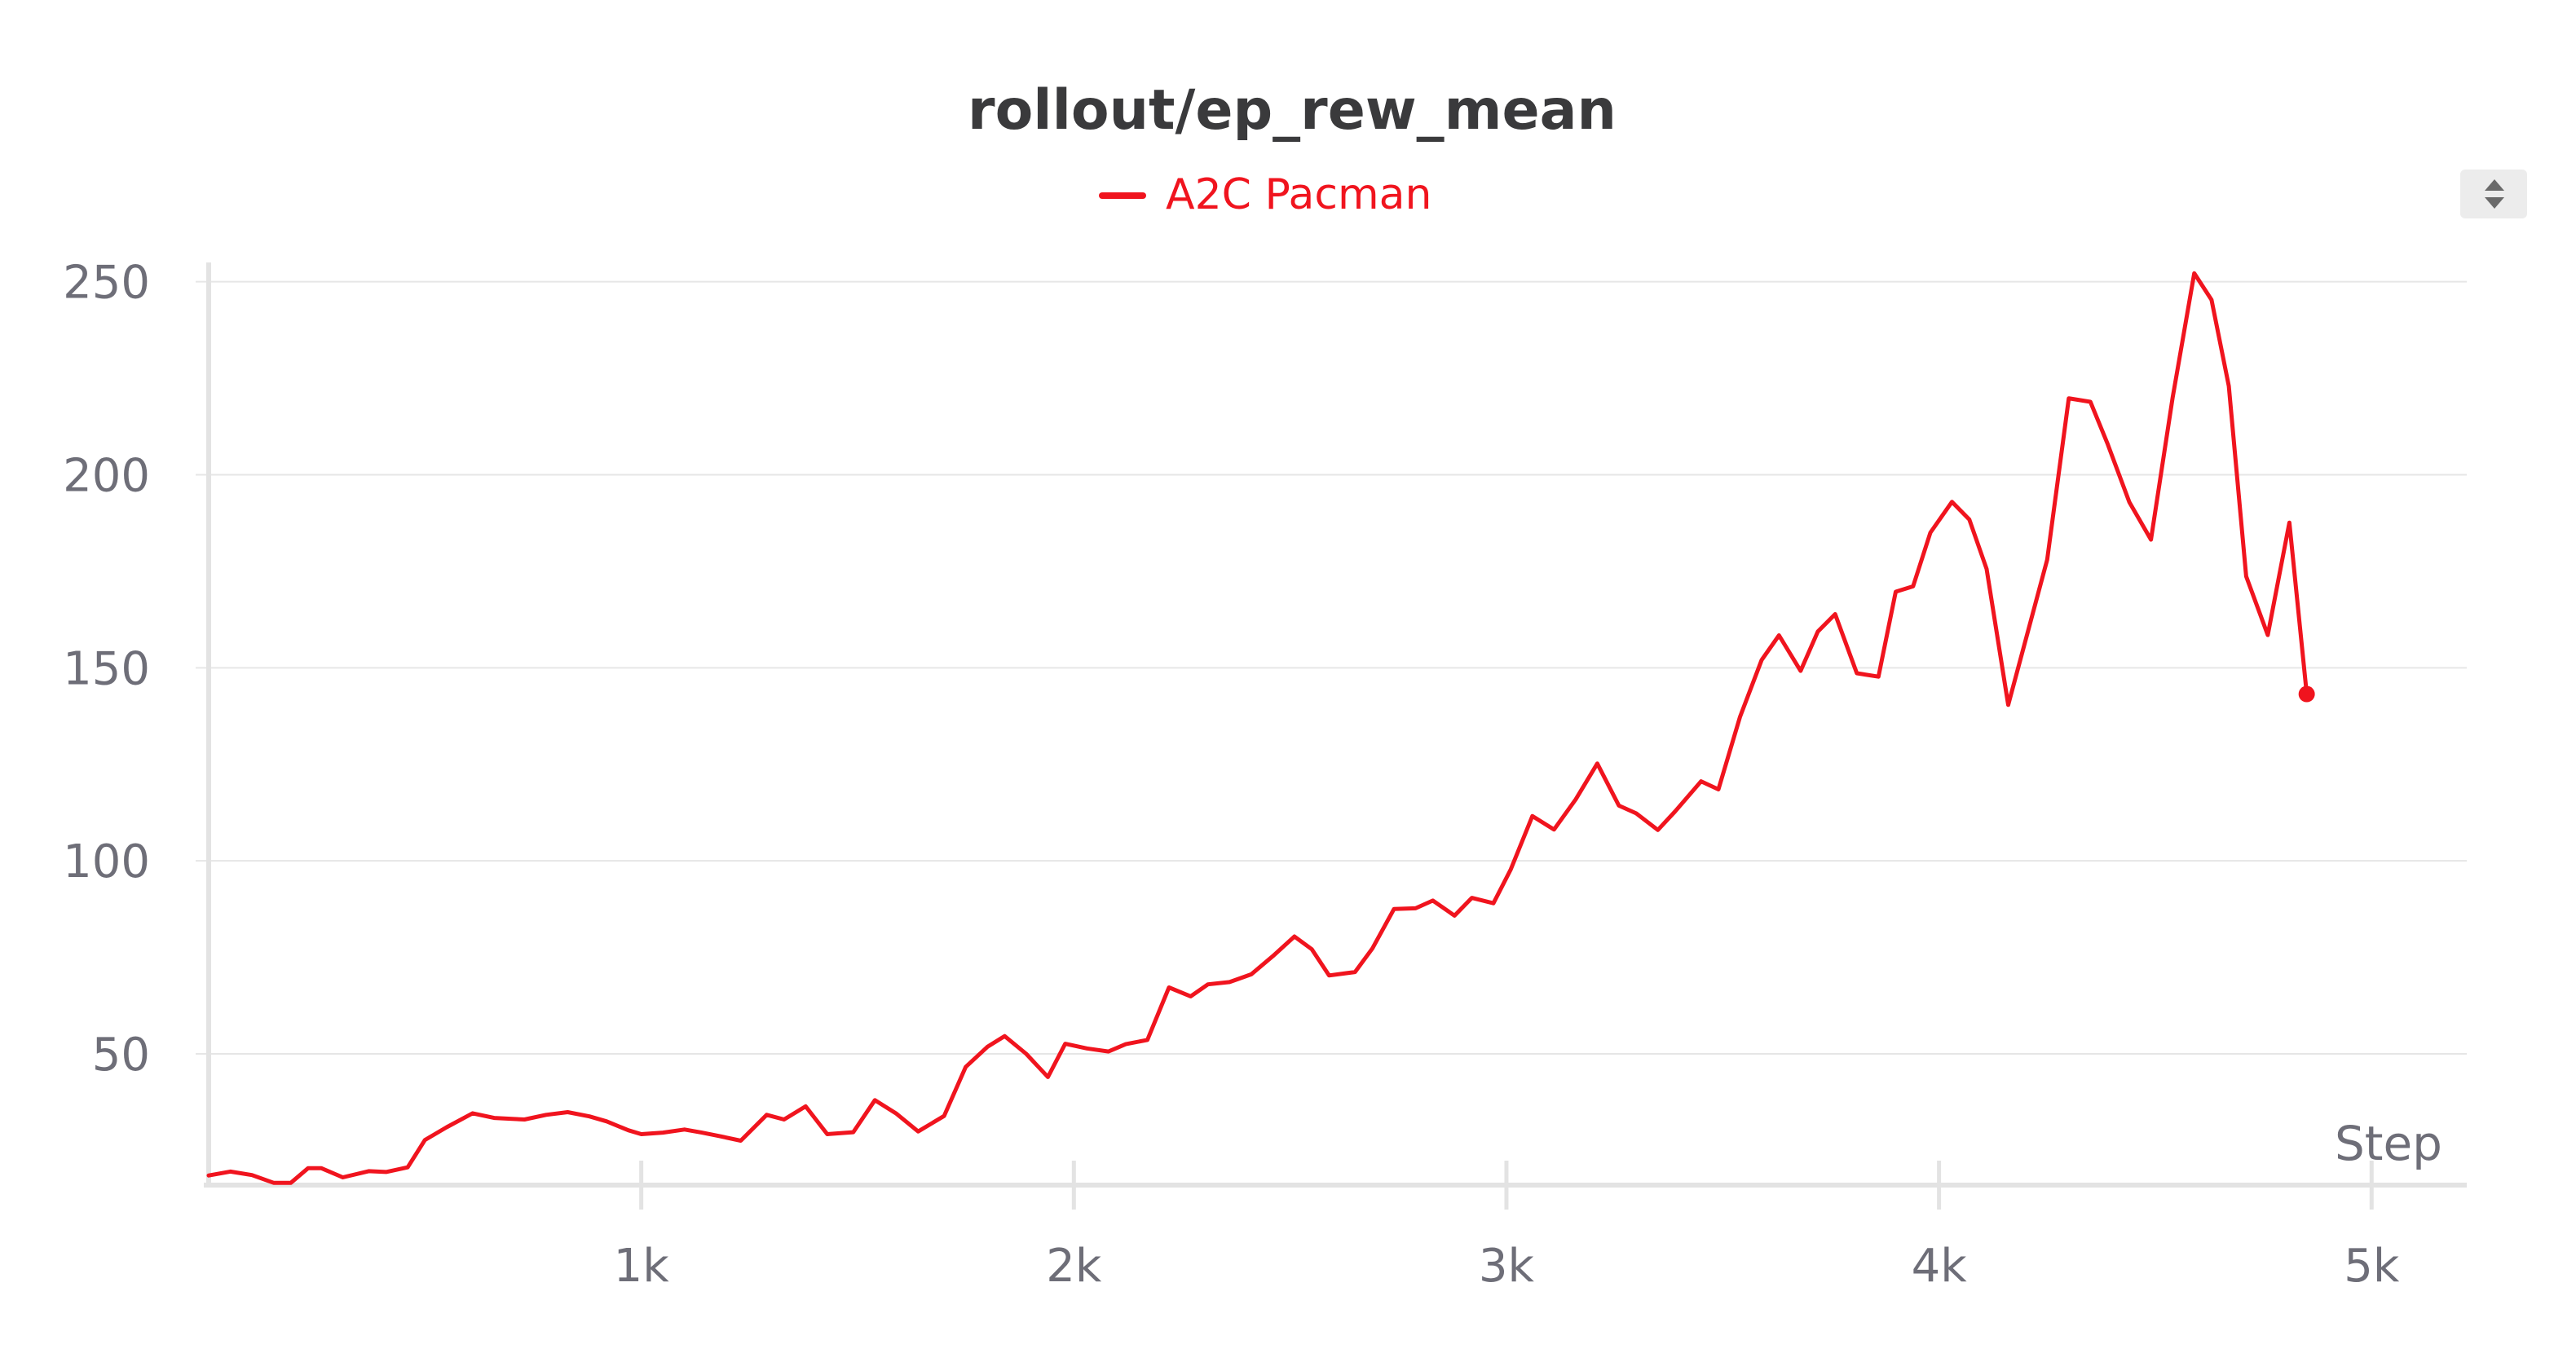 This screenshot has width=2576, height=1353. What do you see at coordinates (121, 1055) in the screenshot?
I see `y-tick-label-50: 50` at bounding box center [121, 1055].